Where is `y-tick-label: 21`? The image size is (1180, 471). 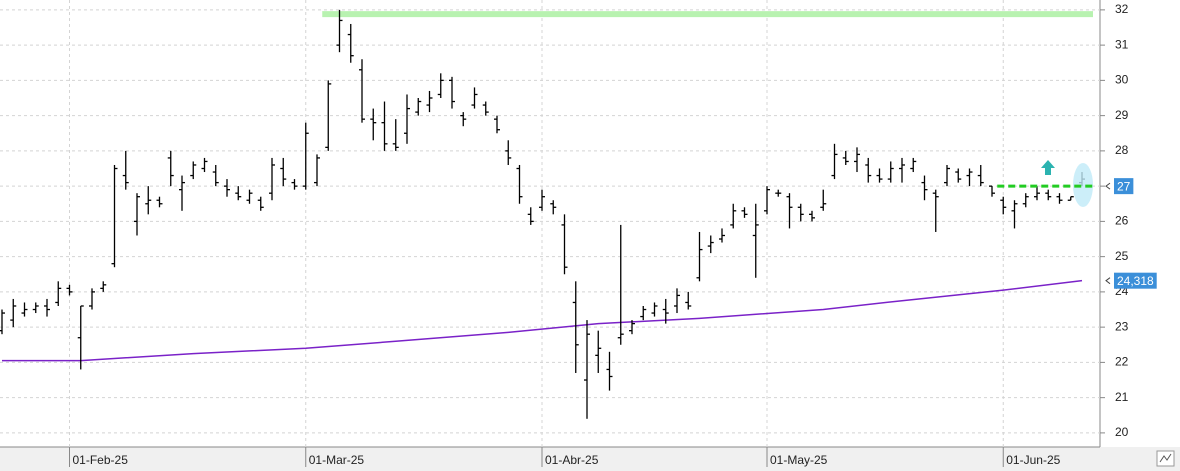
y-tick-label: 21 is located at coordinates (1122, 397).